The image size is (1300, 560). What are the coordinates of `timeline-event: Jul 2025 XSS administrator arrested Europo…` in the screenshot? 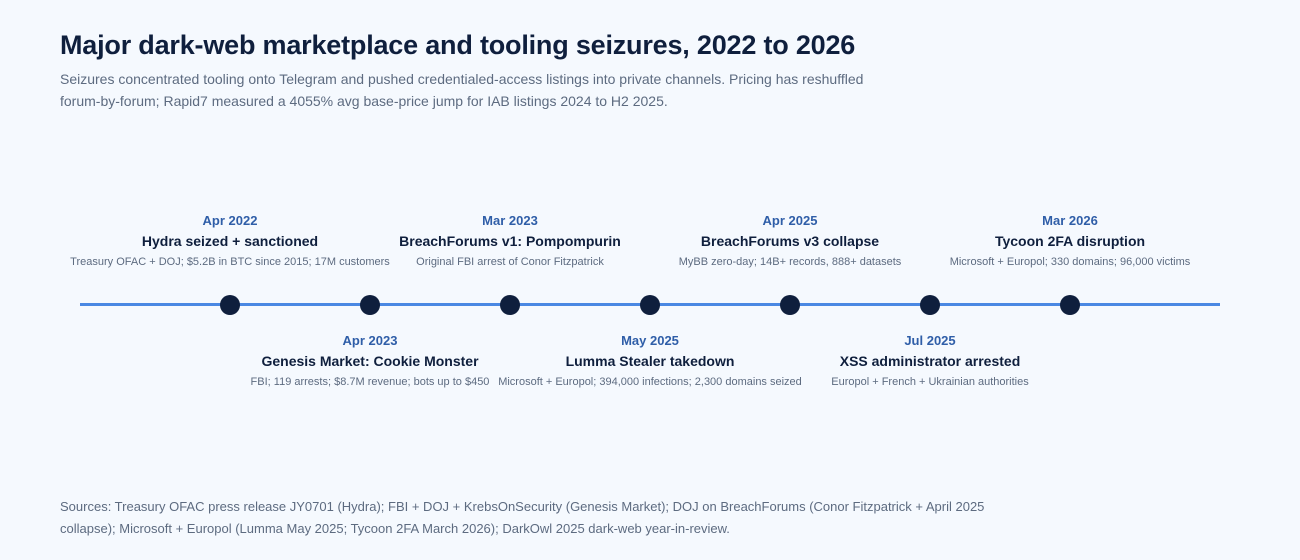 It's located at (930, 360).